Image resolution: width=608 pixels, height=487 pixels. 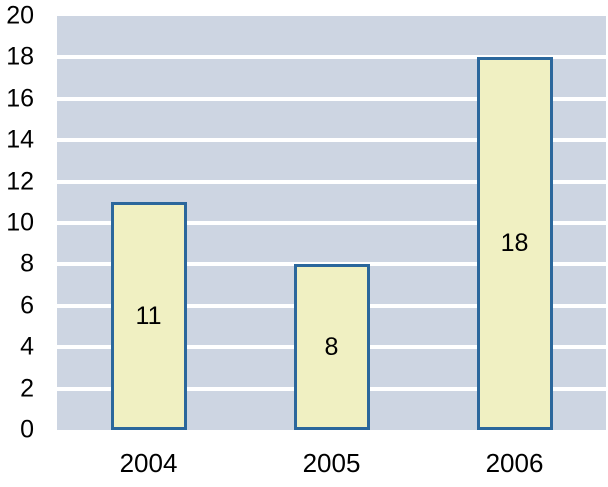 What do you see at coordinates (20, 181) in the screenshot?
I see `y-axis-tick-label: 12` at bounding box center [20, 181].